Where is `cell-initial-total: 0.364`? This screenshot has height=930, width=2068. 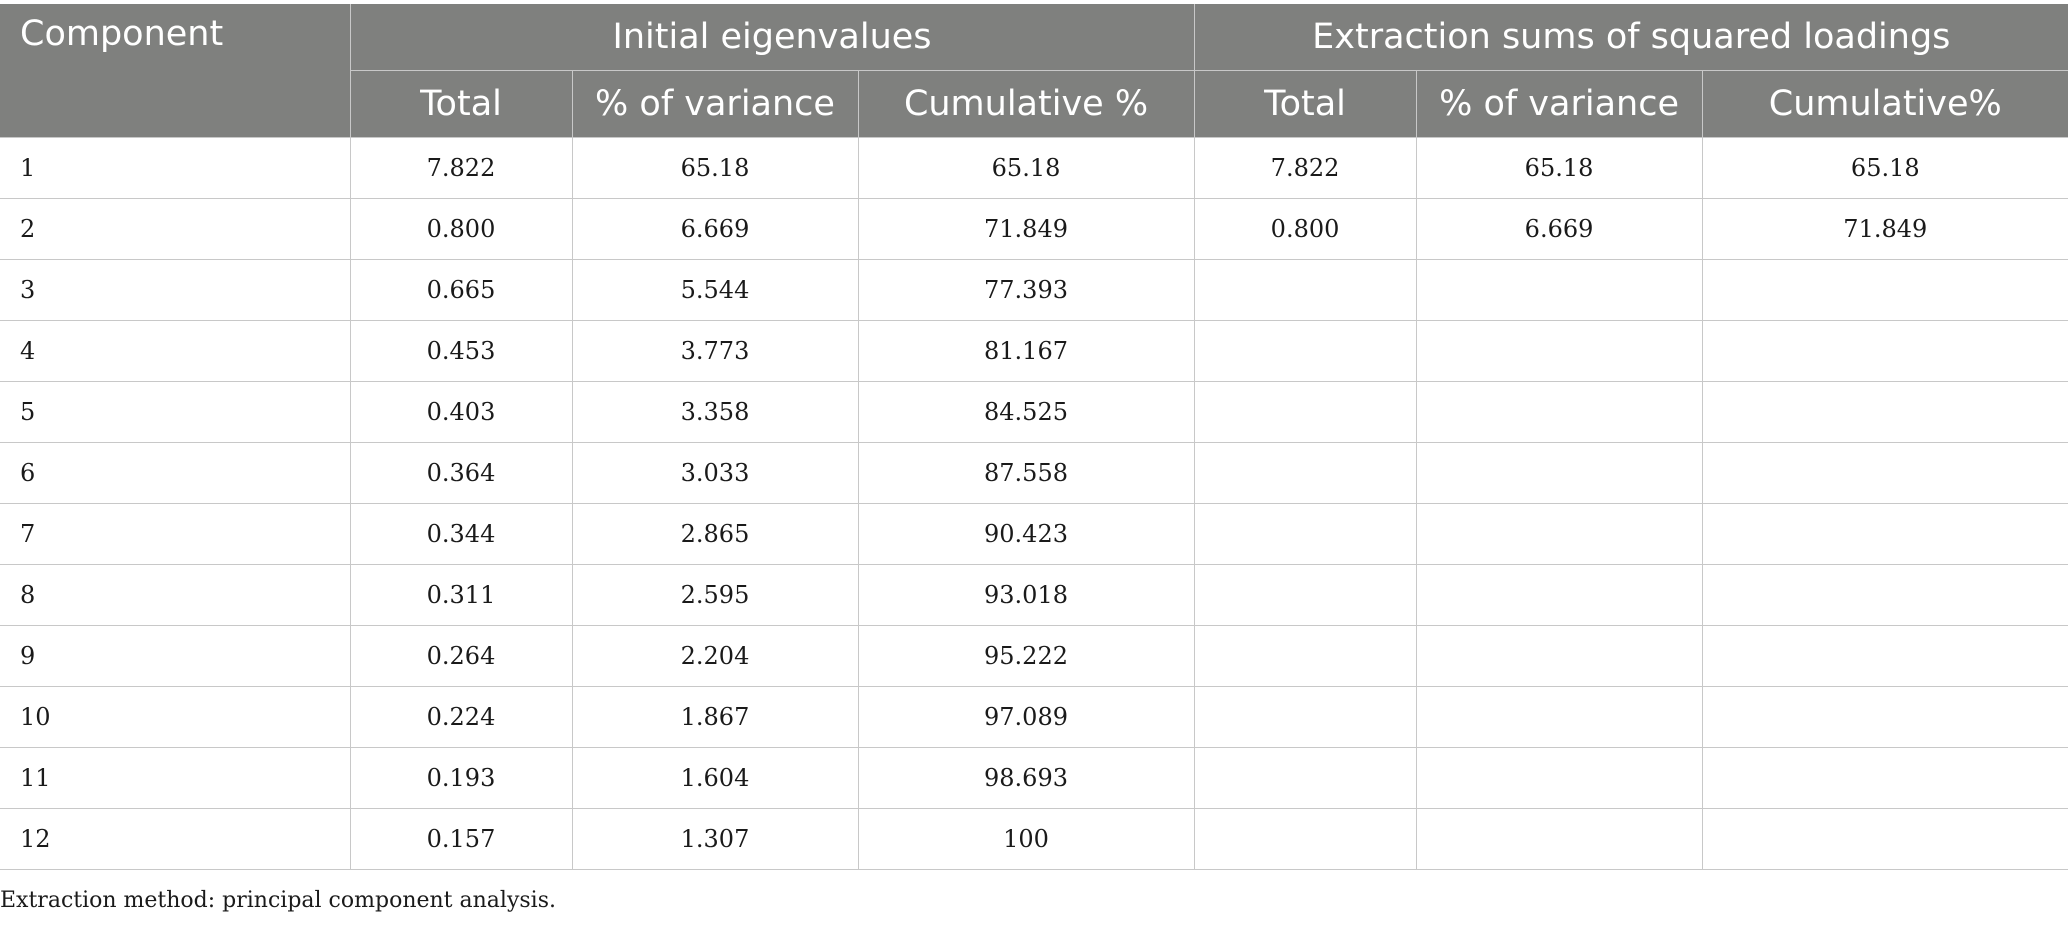
cell-initial-total: 0.364 is located at coordinates (461, 473).